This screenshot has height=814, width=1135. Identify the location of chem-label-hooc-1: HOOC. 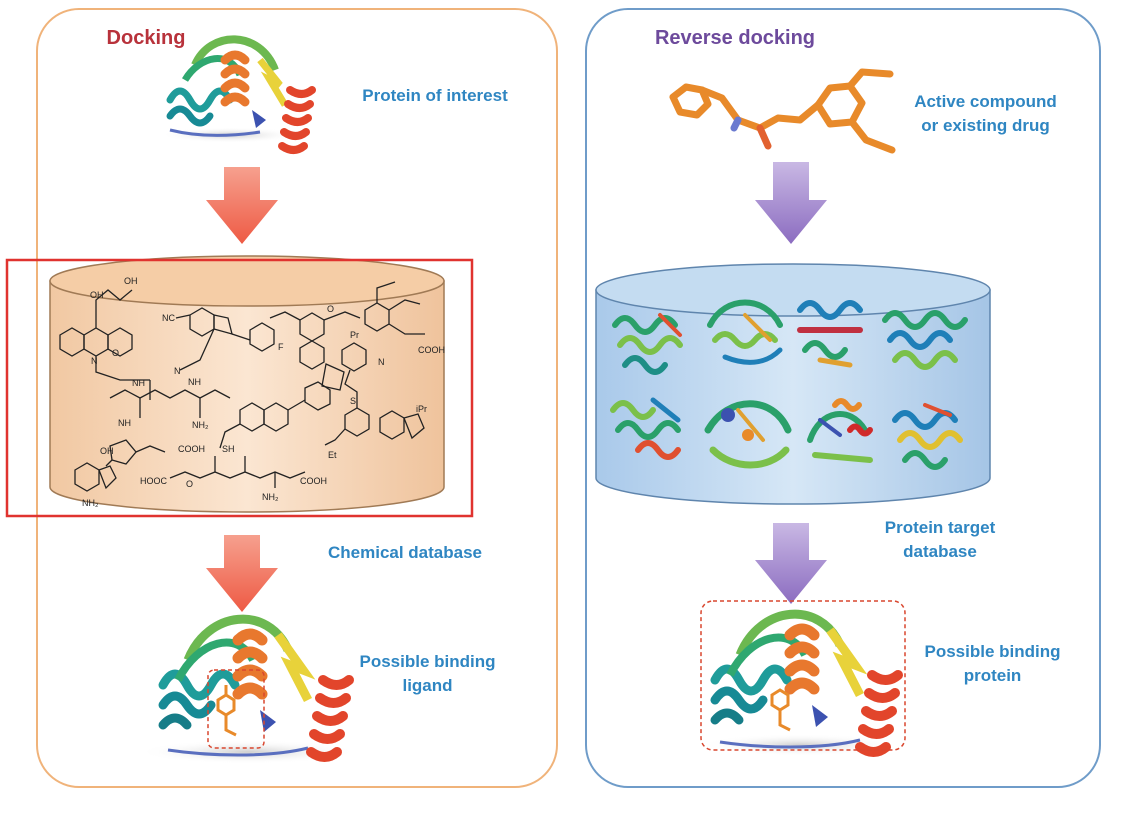
(154, 481).